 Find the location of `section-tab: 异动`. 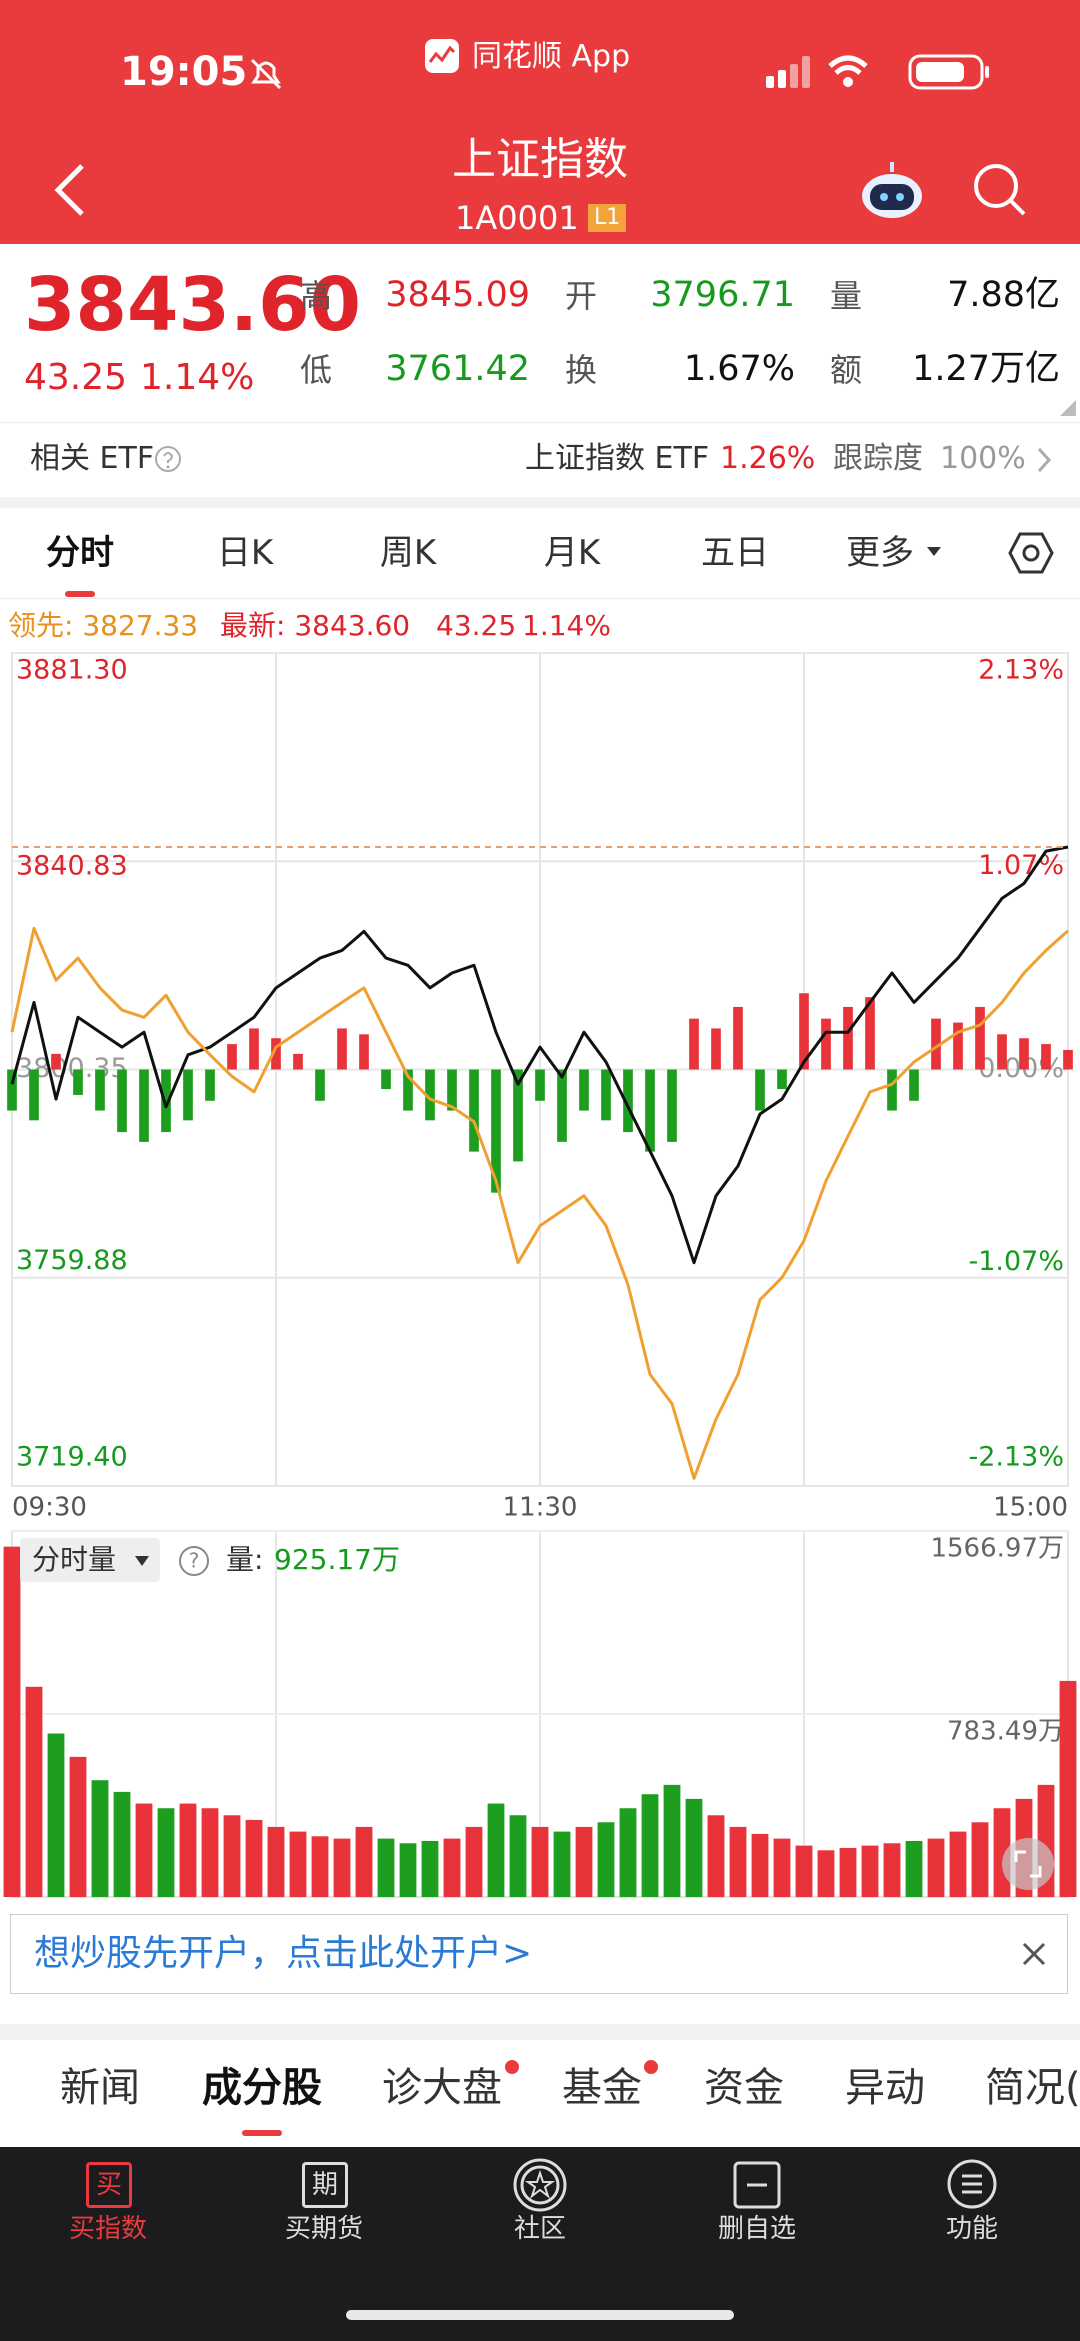

section-tab: 异动 is located at coordinates (885, 2088).